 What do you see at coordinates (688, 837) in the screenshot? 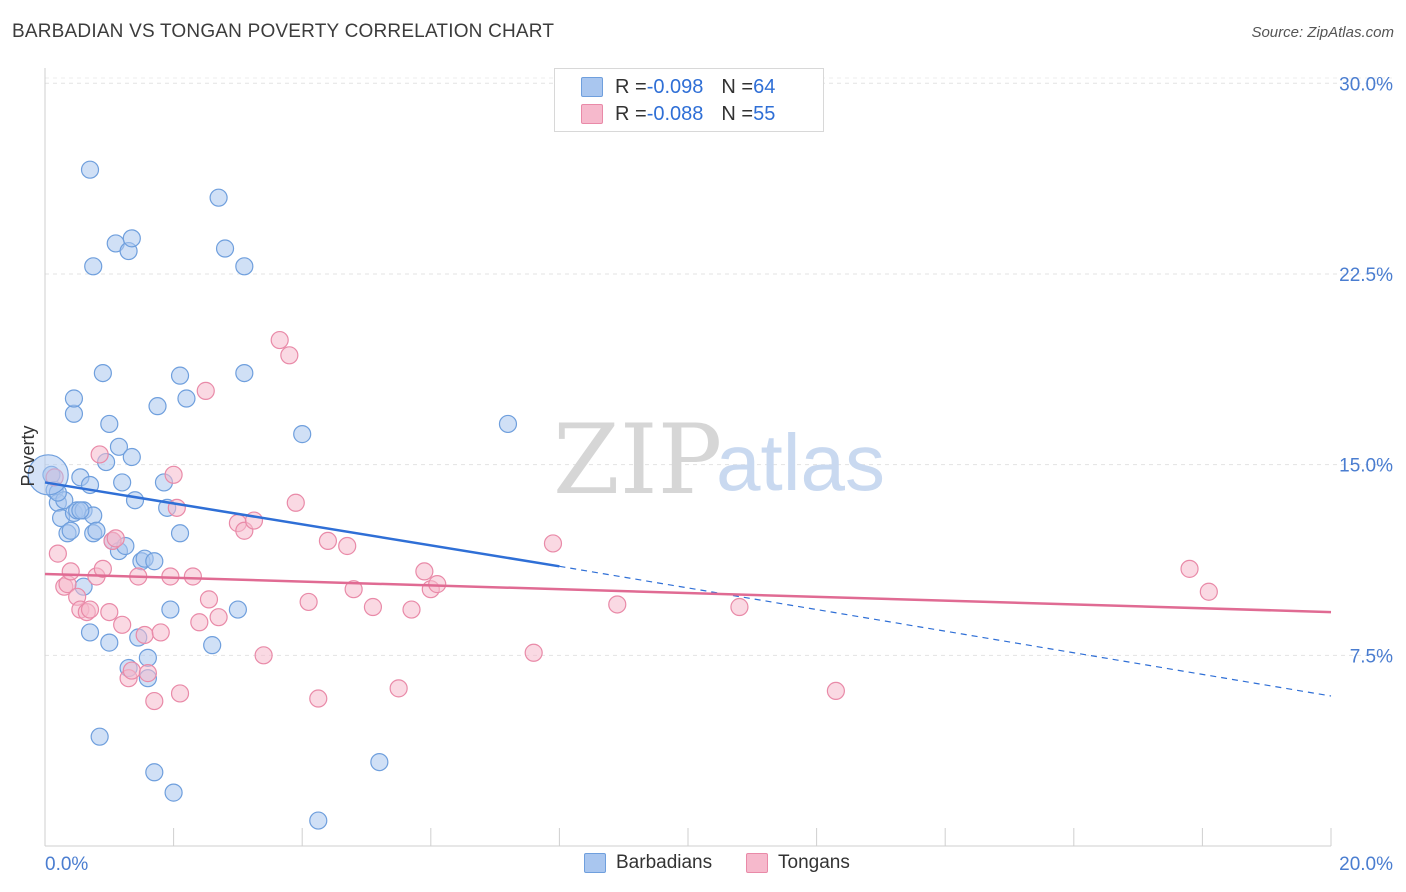
I see `x-tick-marks` at bounding box center [688, 837].